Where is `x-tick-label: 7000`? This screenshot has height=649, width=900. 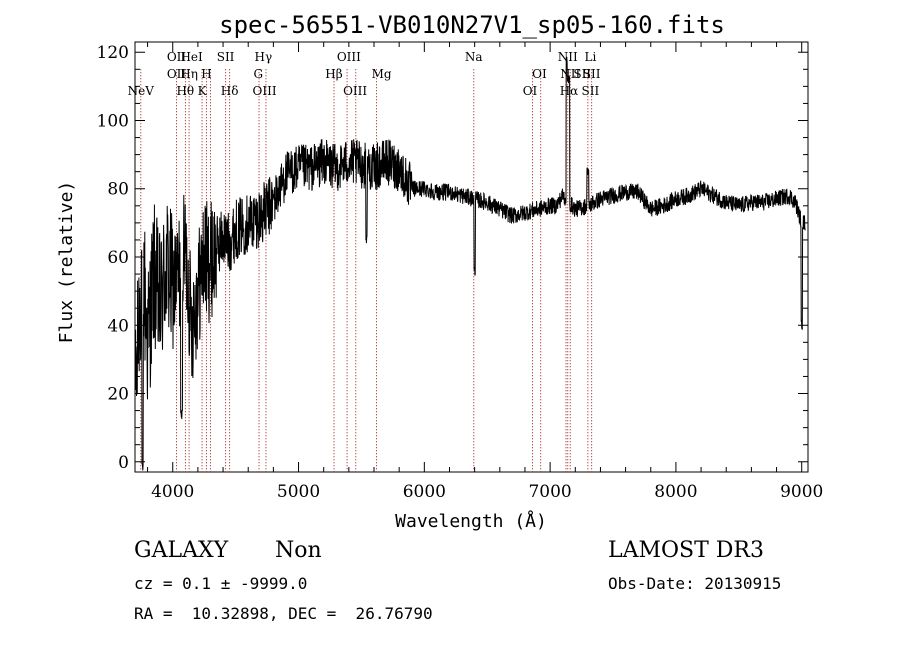
x-tick-label: 7000 is located at coordinates (549, 492).